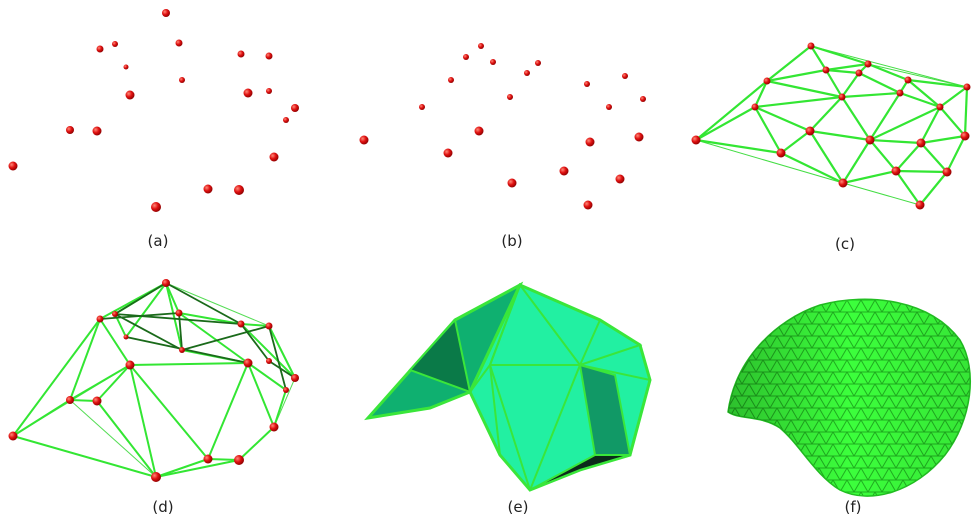 This screenshot has width=972, height=519. I want to click on panel-label: (b), so click(511, 241).